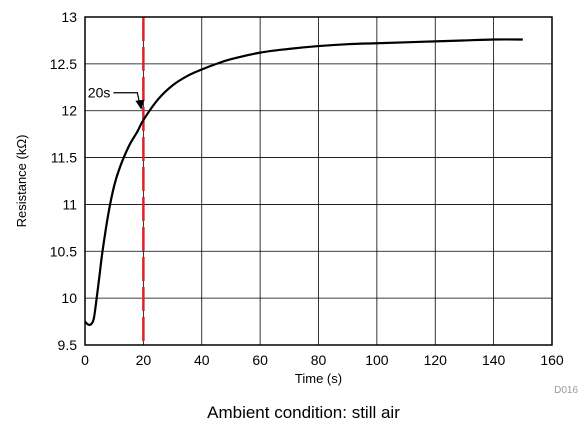 The height and width of the screenshot is (430, 587). I want to click on annotation-arrow-line, so click(126, 97).